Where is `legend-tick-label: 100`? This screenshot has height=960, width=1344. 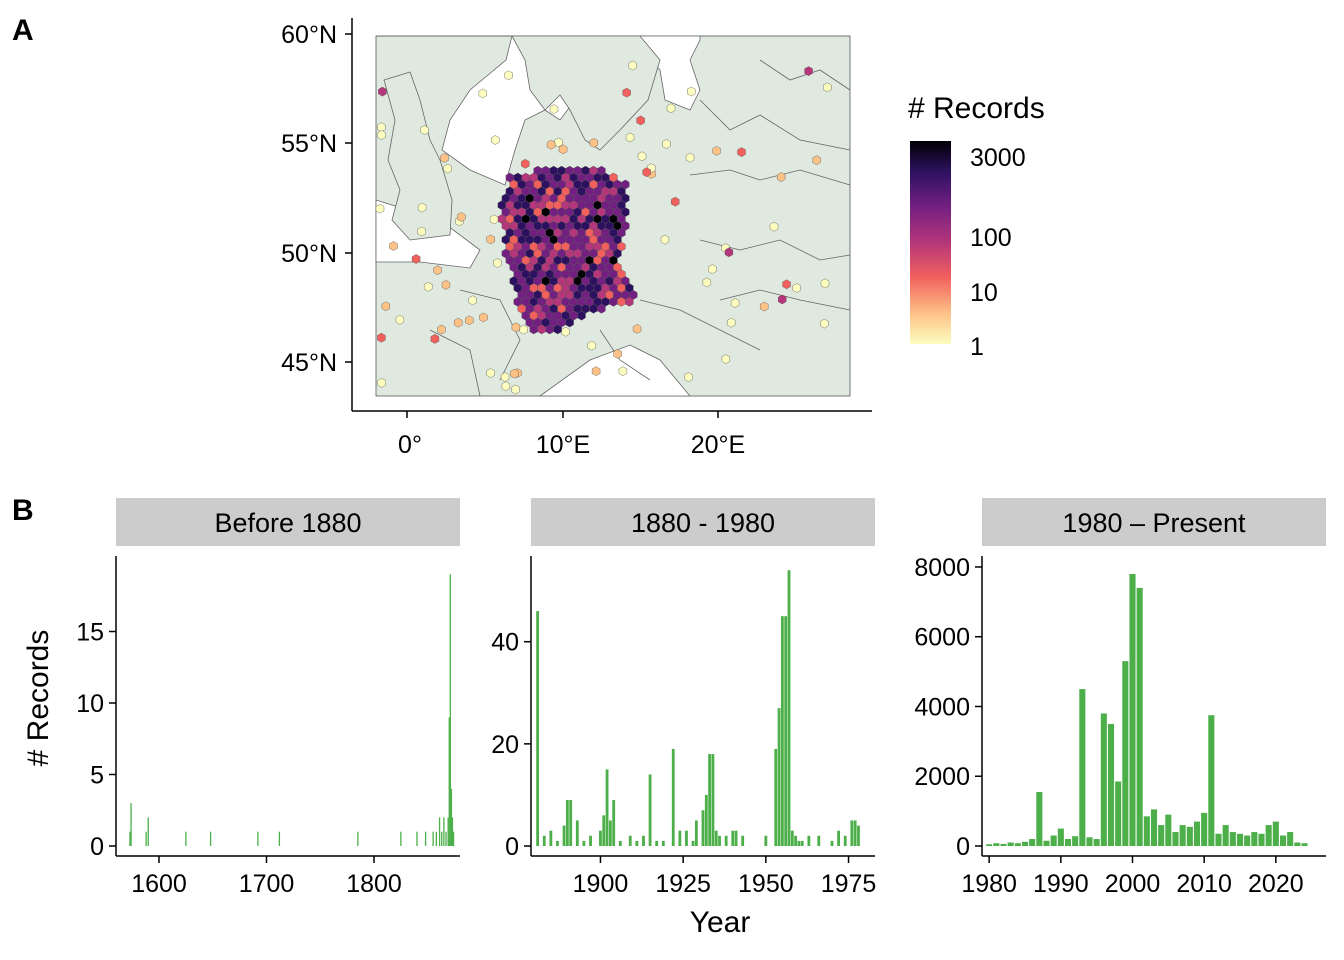 legend-tick-label: 100 is located at coordinates (991, 238).